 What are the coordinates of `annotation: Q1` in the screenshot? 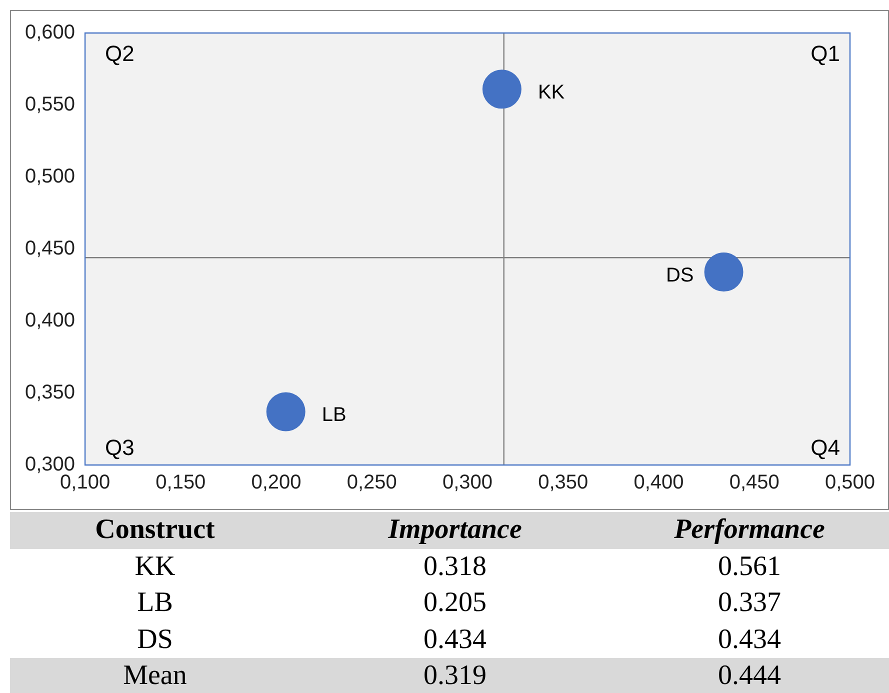 It's located at (825, 53).